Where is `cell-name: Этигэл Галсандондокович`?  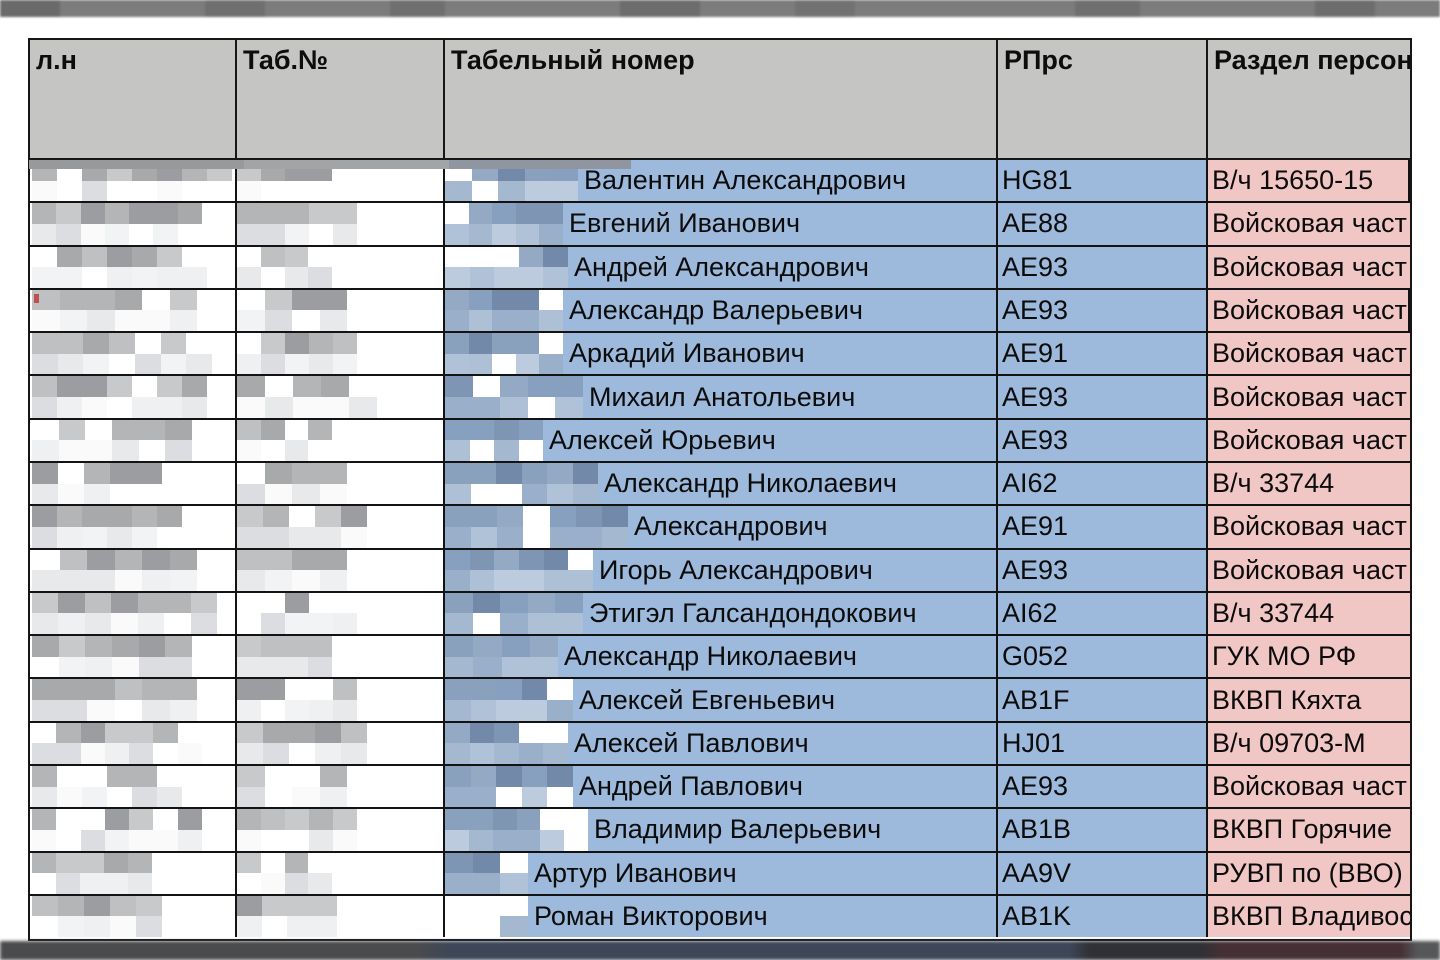 cell-name: Этигэл Галсандондокович is located at coordinates (721, 613).